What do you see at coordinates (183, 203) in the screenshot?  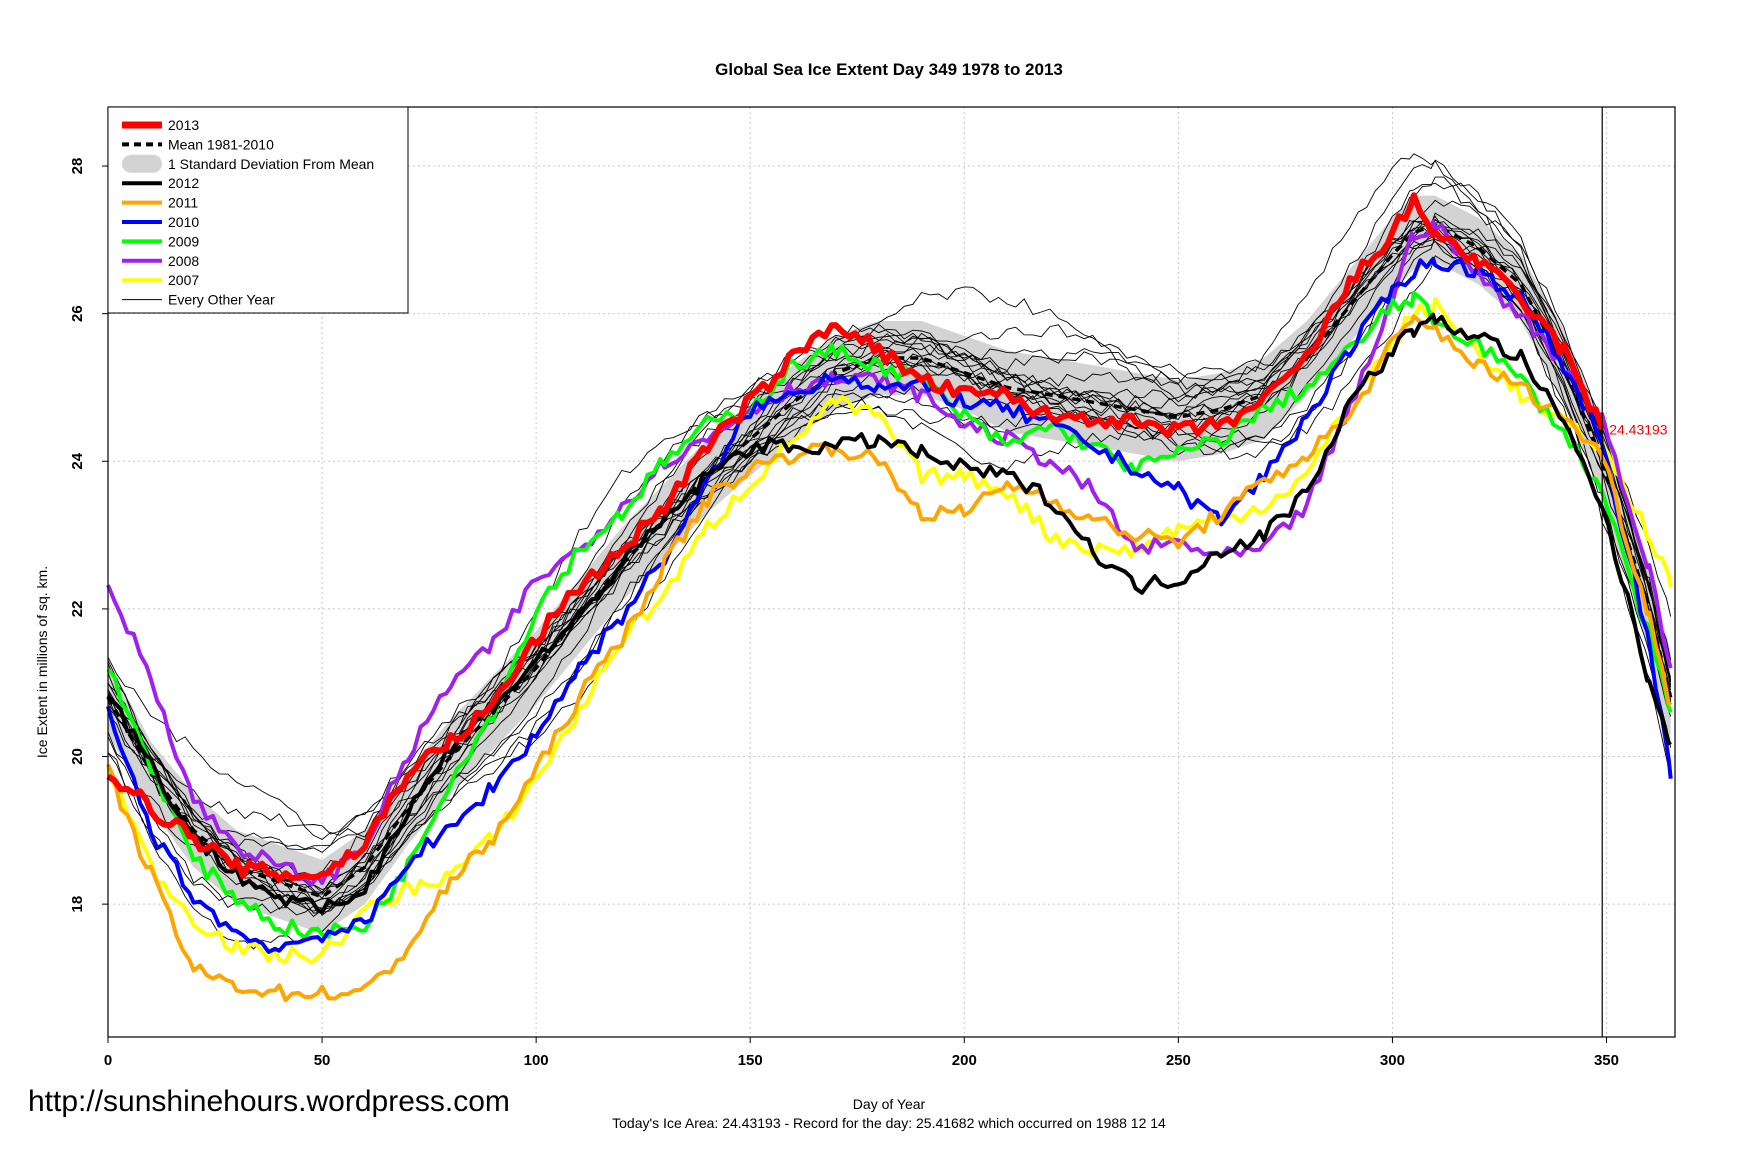 I see `legend-label: 2011` at bounding box center [183, 203].